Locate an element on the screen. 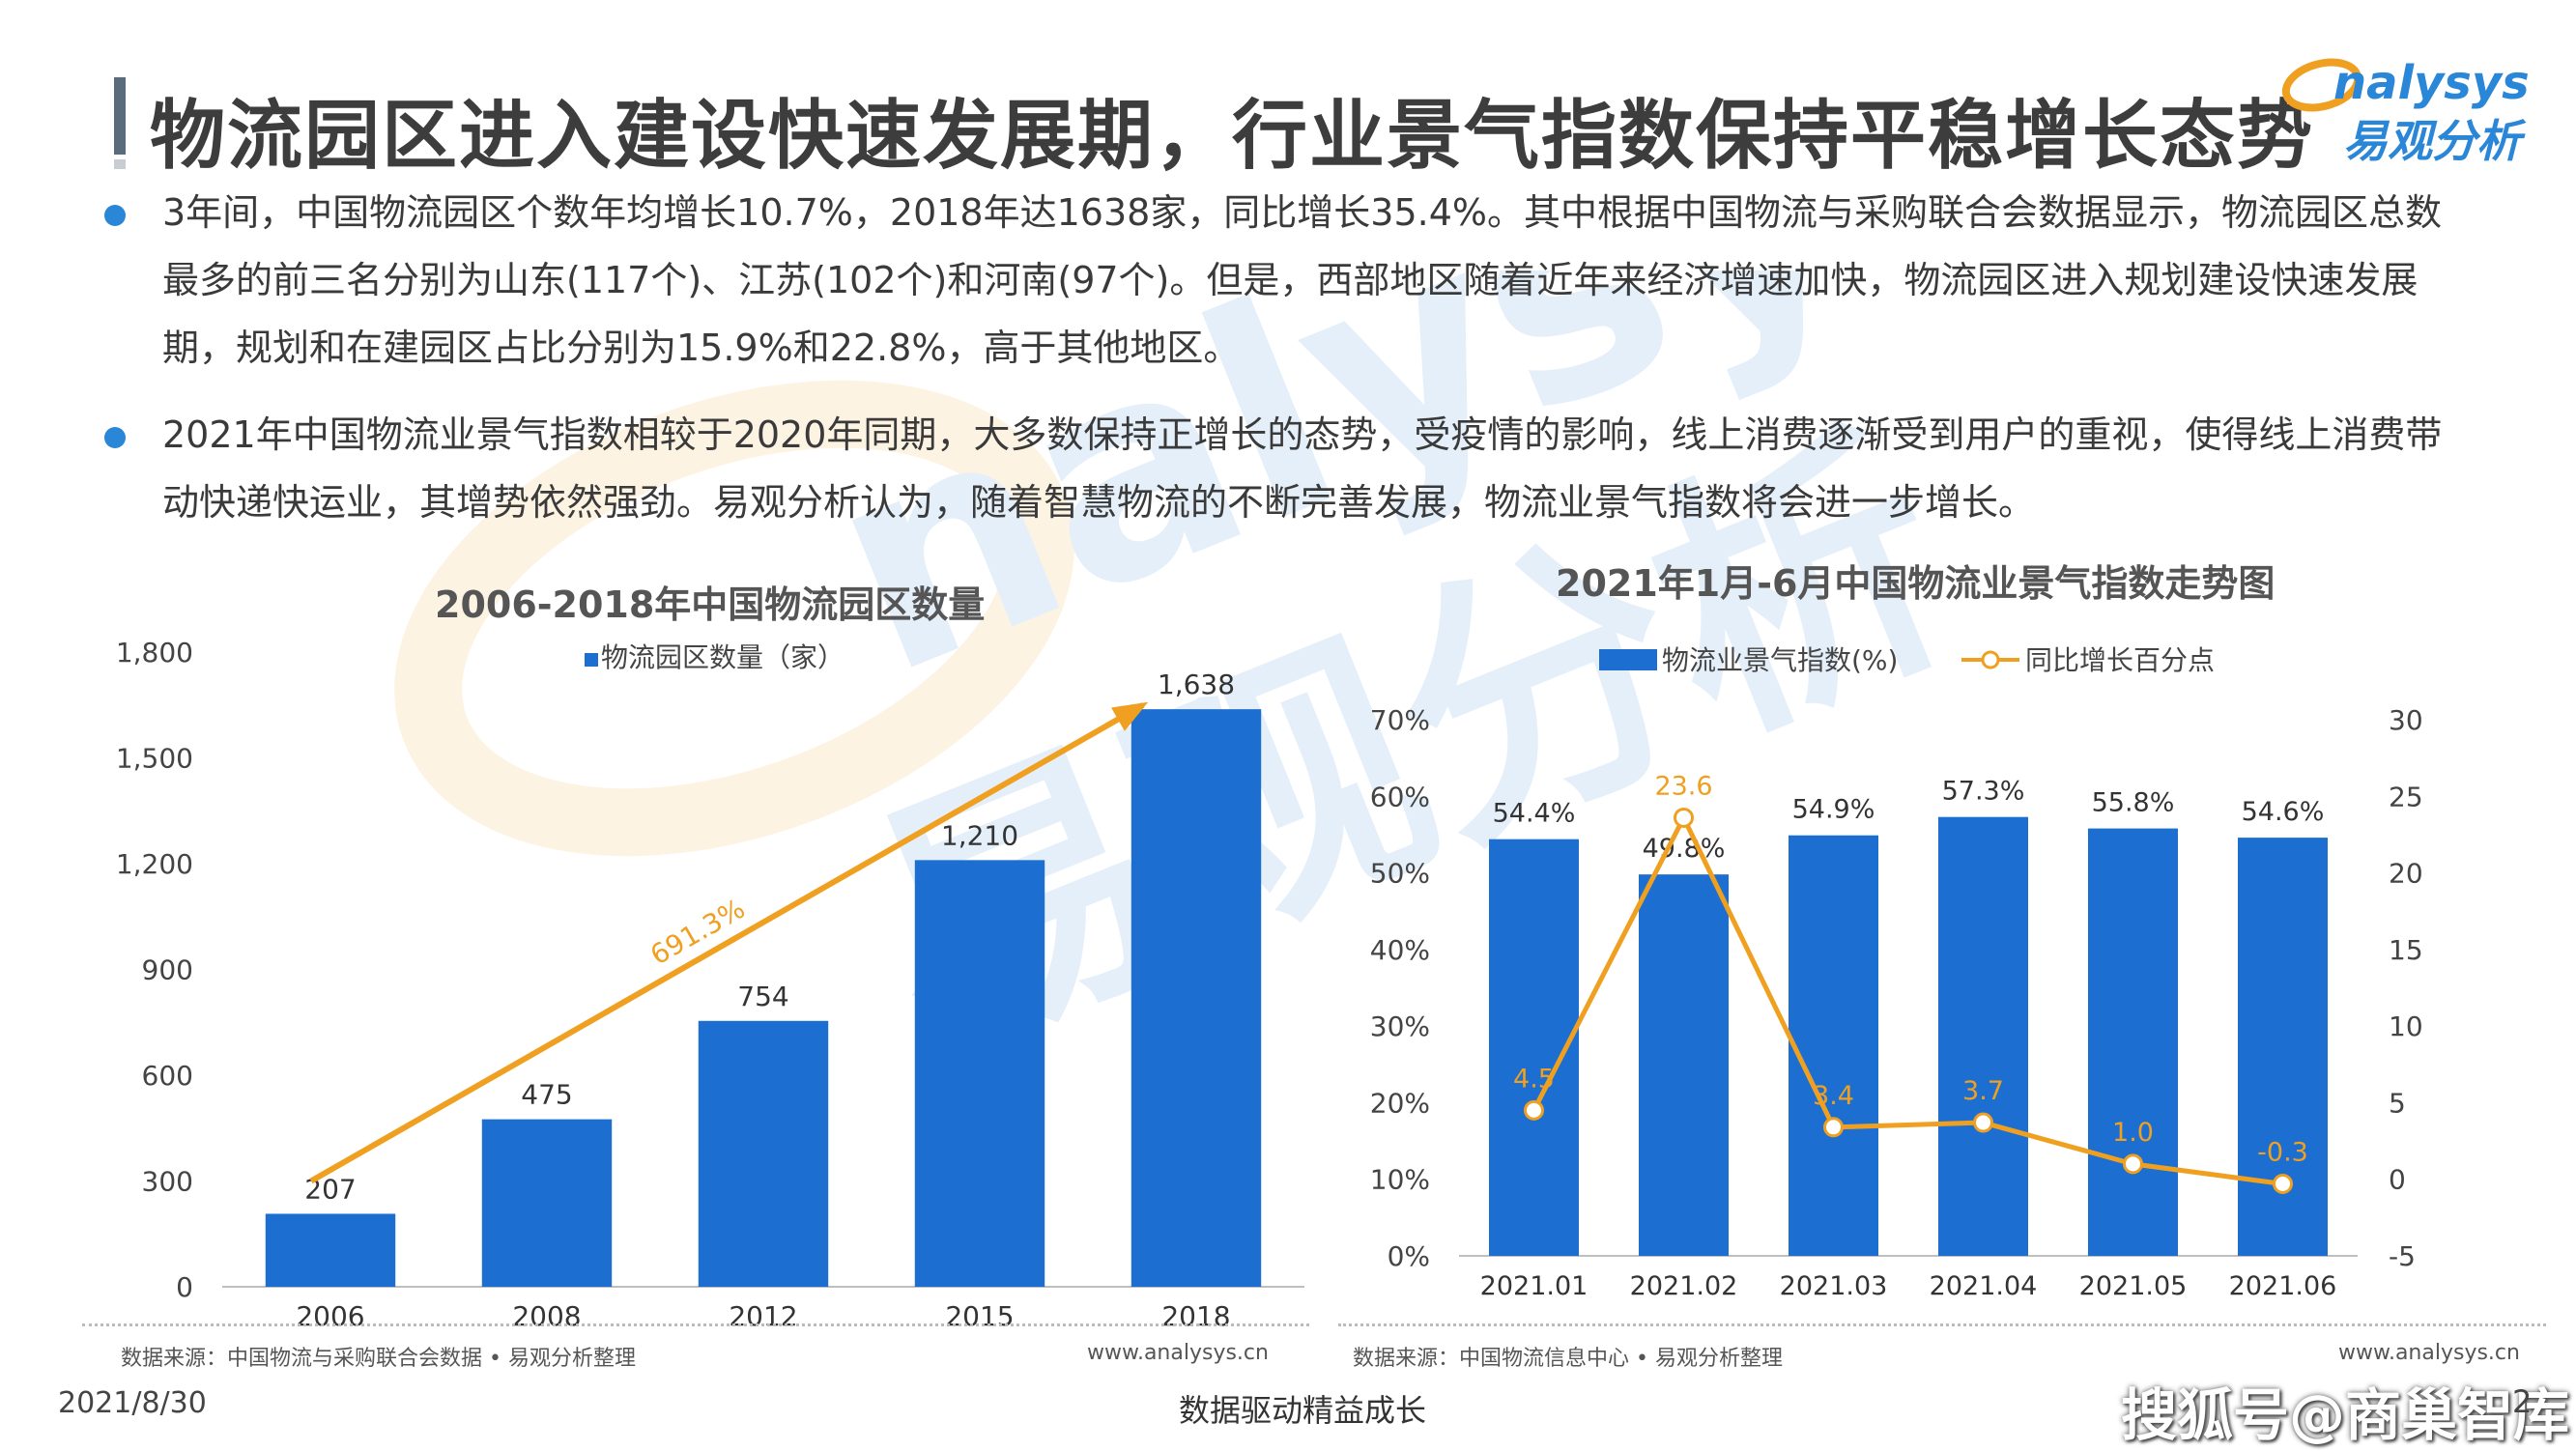  svg-text: nalysys is located at coordinates (2432, 83).